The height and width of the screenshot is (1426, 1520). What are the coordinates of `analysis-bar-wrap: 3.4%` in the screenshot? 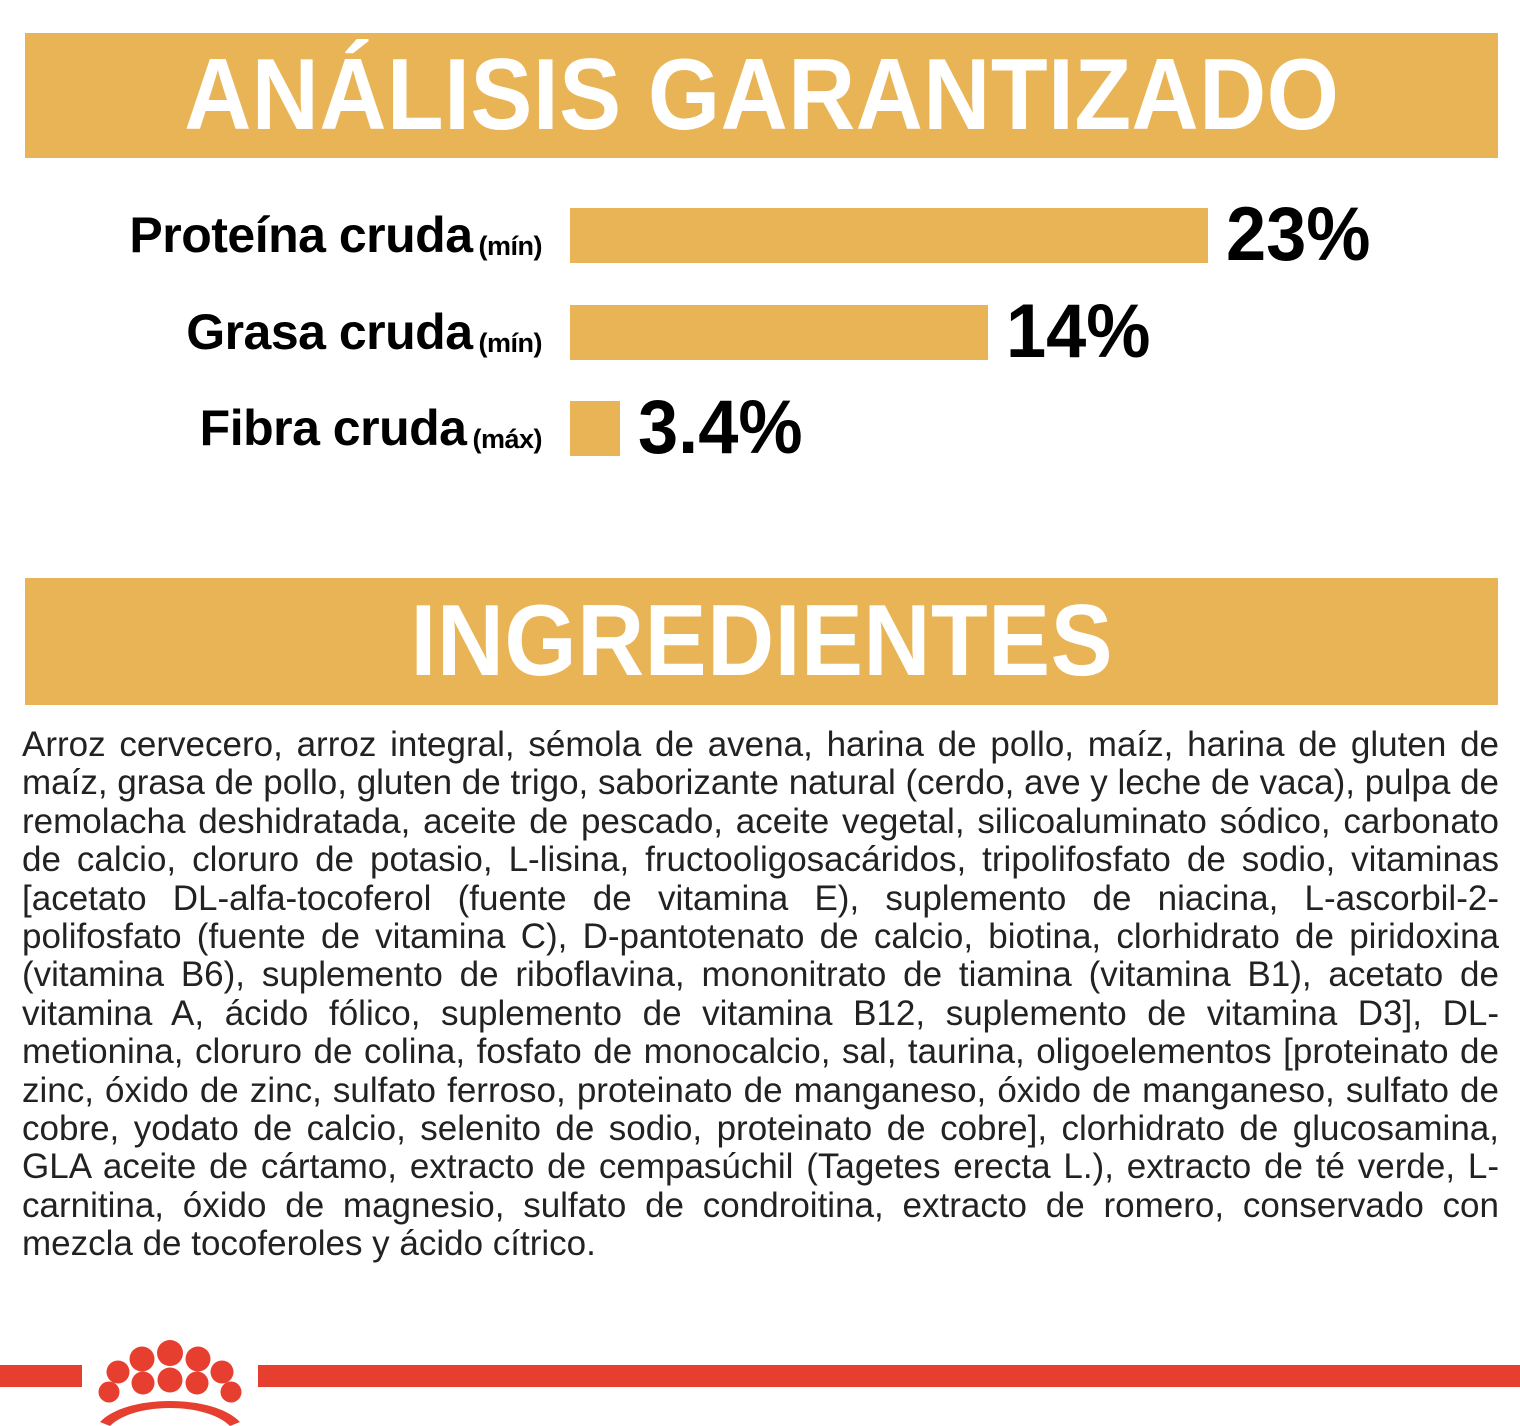 It's located at (690, 428).